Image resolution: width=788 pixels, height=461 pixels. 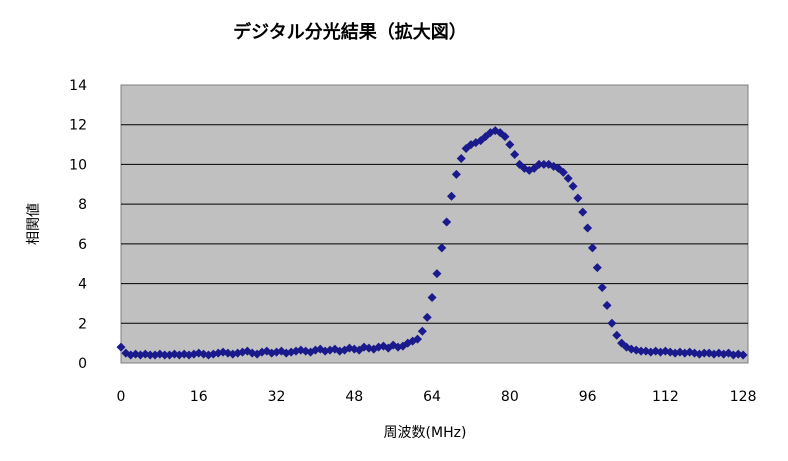 I want to click on x-tick-label: 64, so click(x=432, y=397).